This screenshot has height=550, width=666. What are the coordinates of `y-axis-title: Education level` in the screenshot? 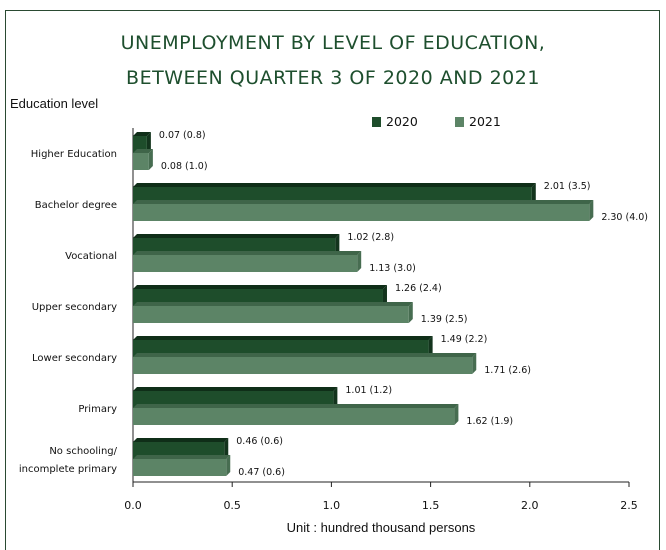 It's located at (54, 103).